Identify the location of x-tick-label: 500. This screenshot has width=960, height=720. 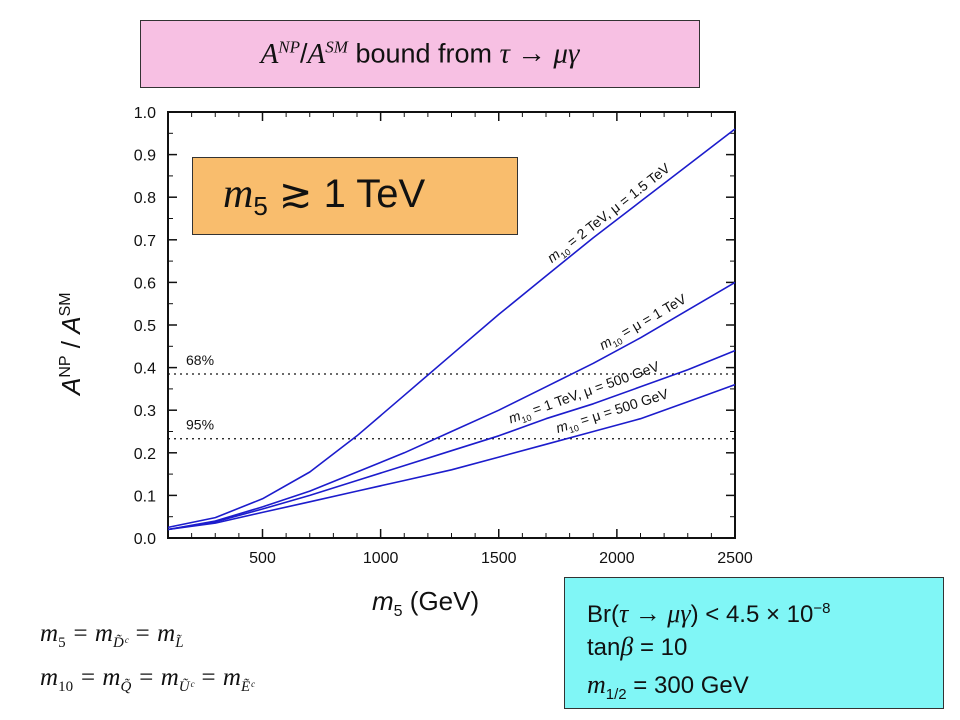
(262, 558).